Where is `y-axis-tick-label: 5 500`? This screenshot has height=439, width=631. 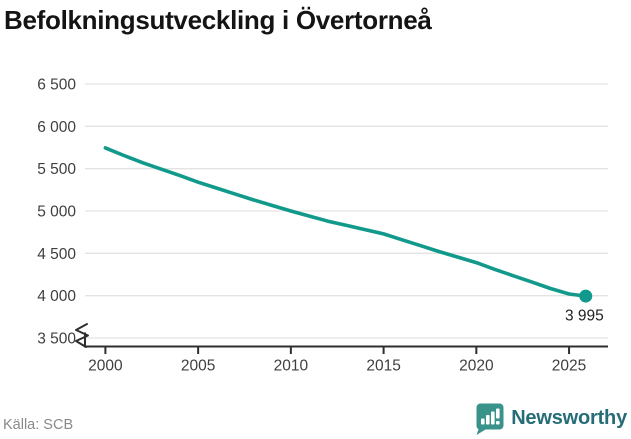
y-axis-tick-label: 5 500 is located at coordinates (56, 169).